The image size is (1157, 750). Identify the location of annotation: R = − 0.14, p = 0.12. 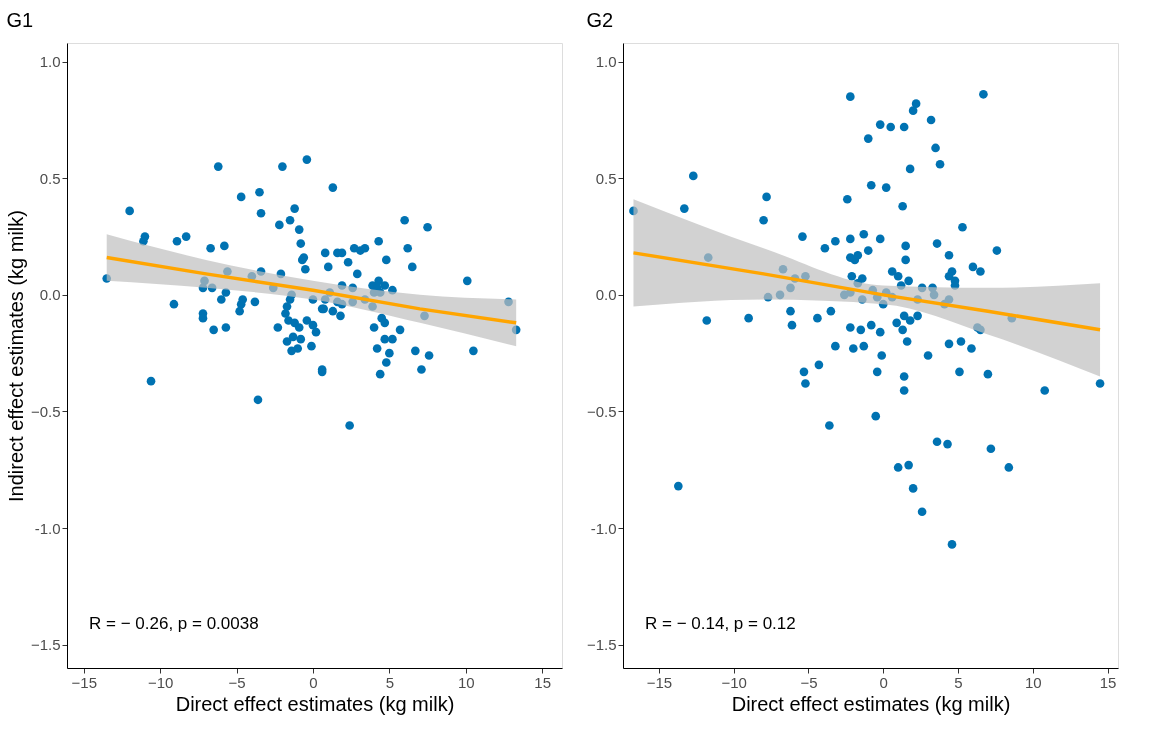
(720, 623).